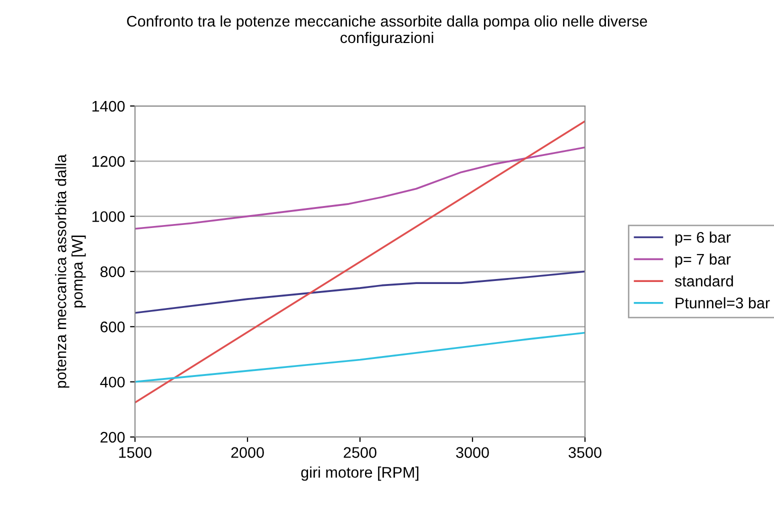 This screenshot has height=515, width=774. I want to click on x-tick-label: 3000, so click(472, 452).